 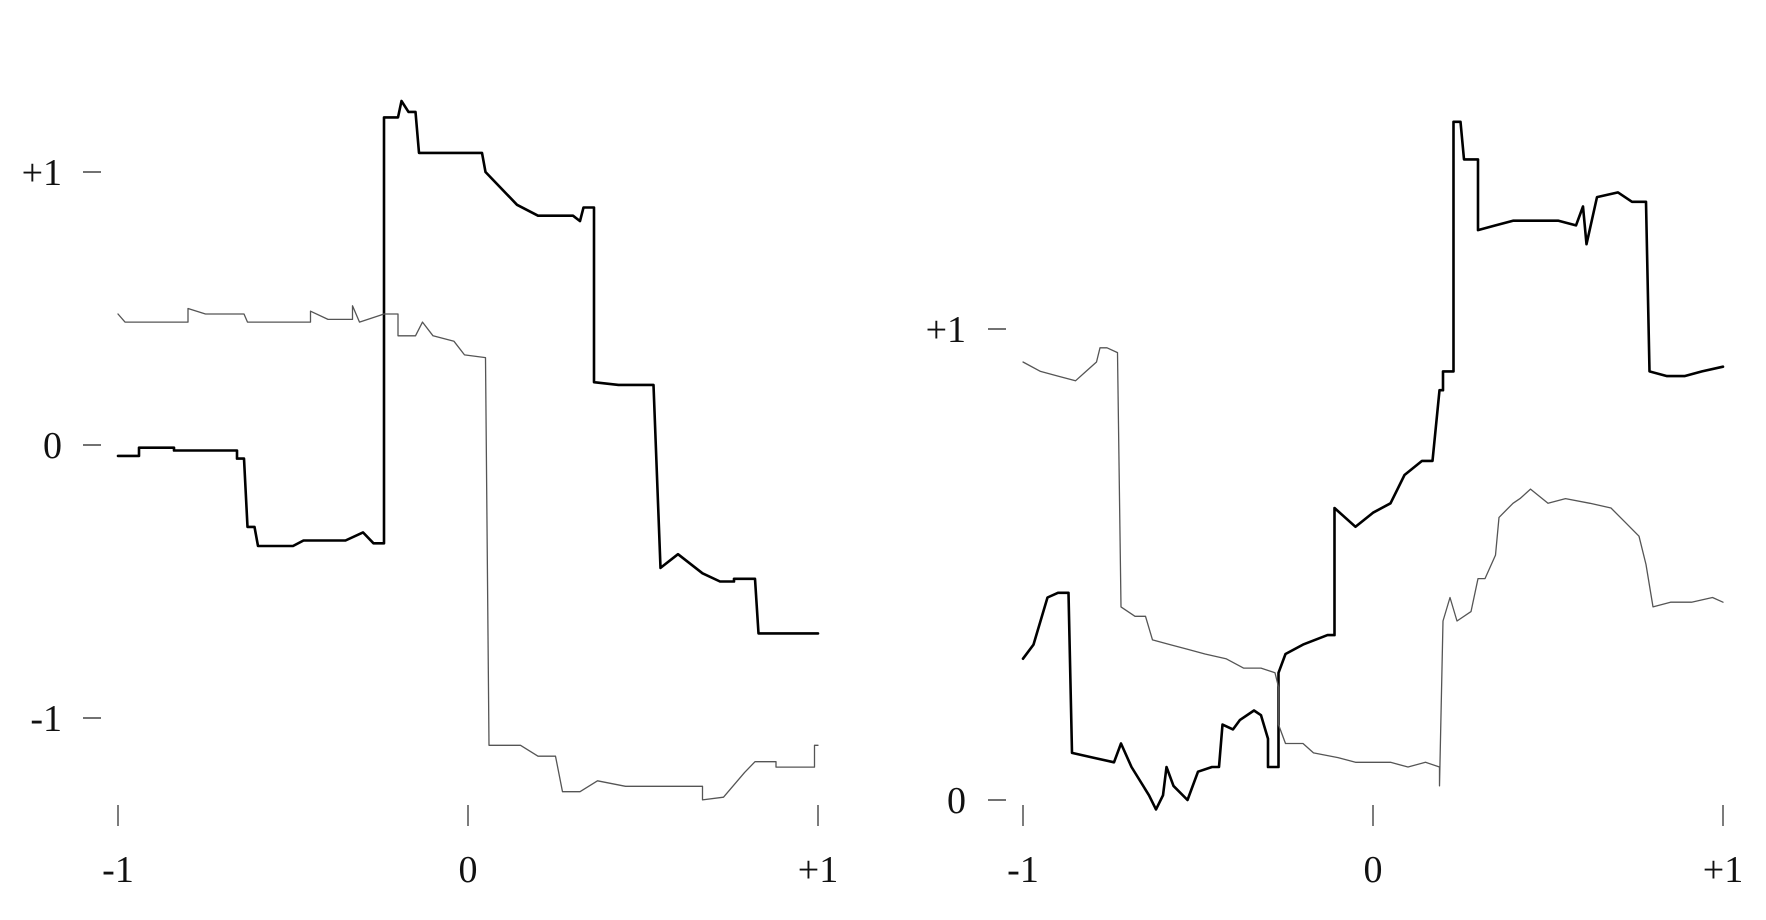 I want to click on y-tick-label: -1, so click(x=46, y=719).